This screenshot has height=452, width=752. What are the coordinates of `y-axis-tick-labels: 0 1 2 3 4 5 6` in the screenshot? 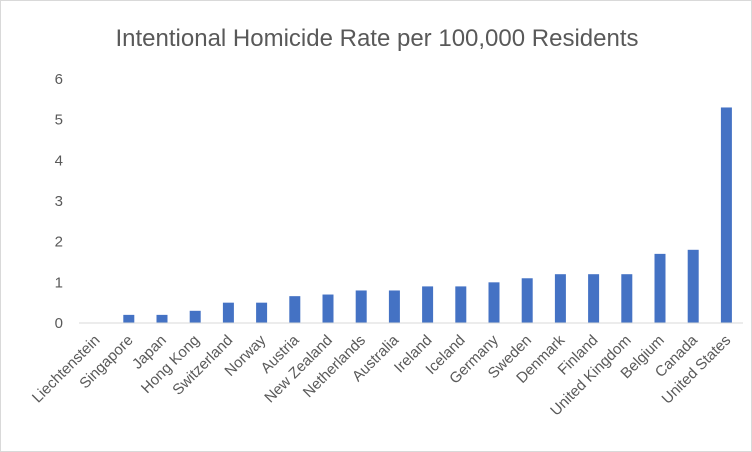 It's located at (59, 201).